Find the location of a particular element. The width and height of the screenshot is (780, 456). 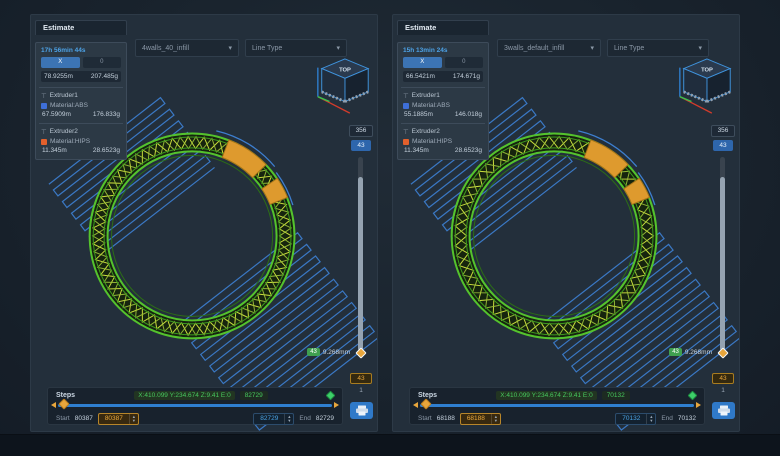

extruder2-length: 11.345m is located at coordinates (54, 150).